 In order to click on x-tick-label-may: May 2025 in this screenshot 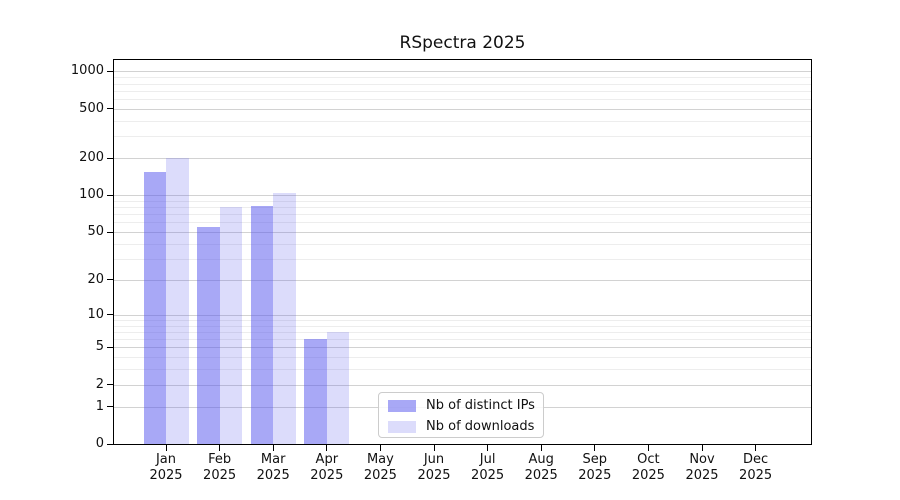, I will do `click(380, 467)`.